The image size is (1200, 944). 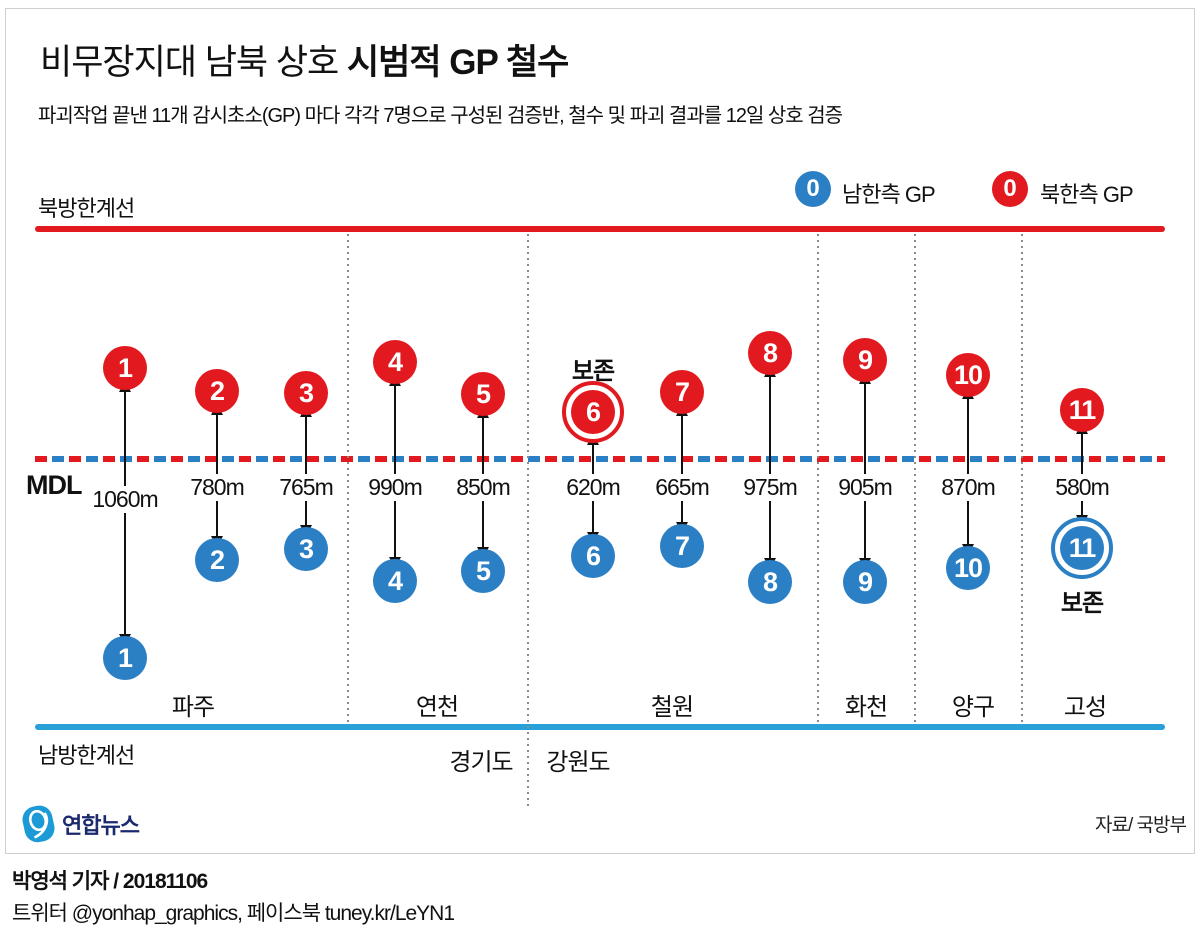 What do you see at coordinates (217, 391) in the screenshot?
I see `north-gp-circle: 2` at bounding box center [217, 391].